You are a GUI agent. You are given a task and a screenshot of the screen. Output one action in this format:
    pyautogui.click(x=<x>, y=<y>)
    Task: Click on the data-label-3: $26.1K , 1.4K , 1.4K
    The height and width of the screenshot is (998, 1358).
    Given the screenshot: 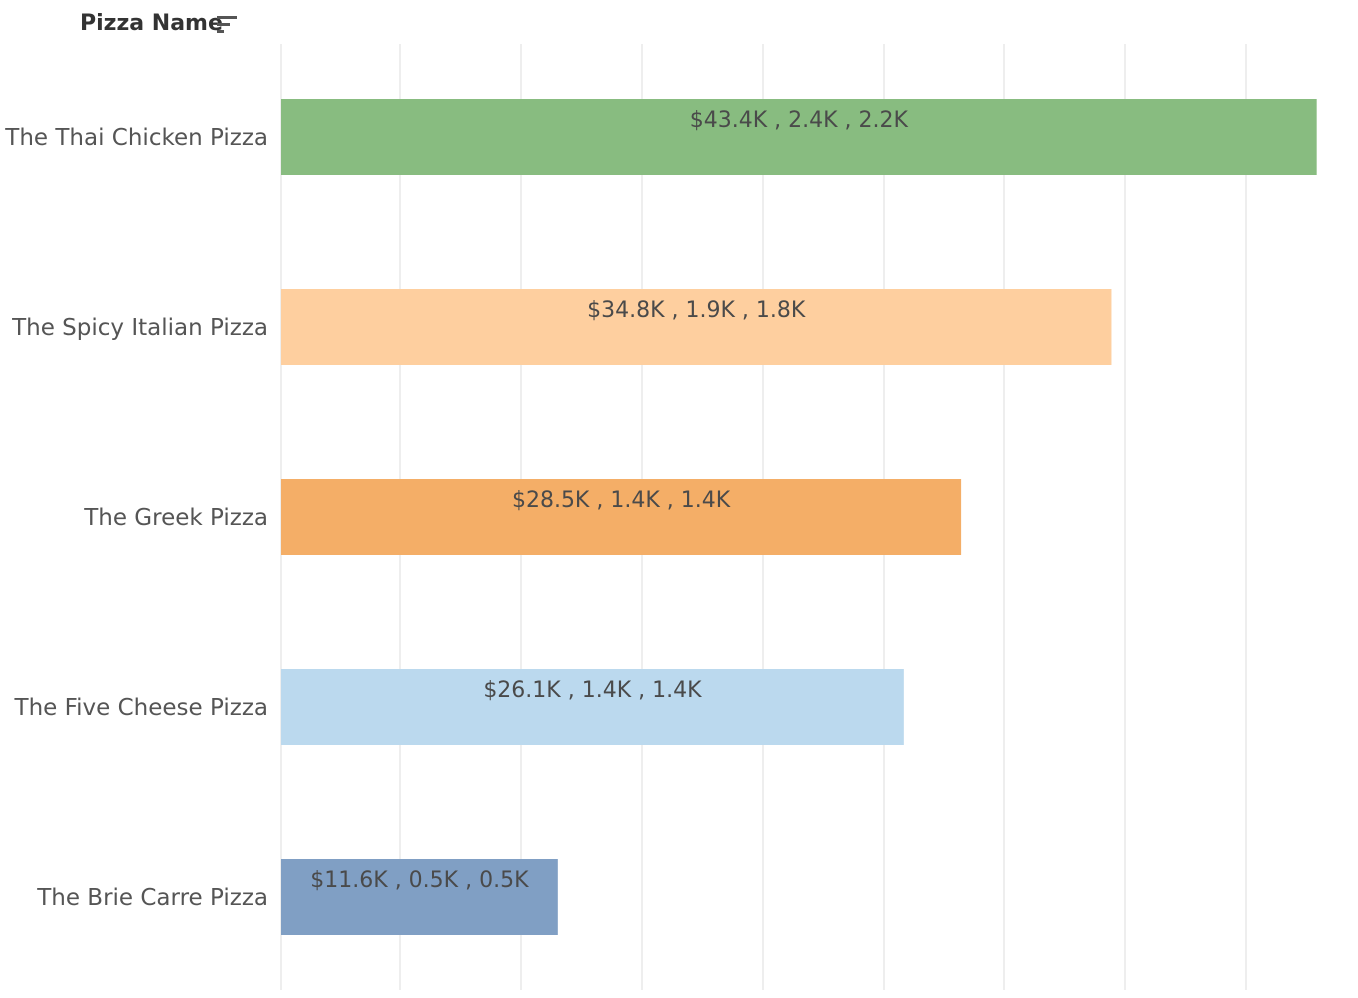 What is the action you would take?
    pyautogui.click(x=592, y=690)
    